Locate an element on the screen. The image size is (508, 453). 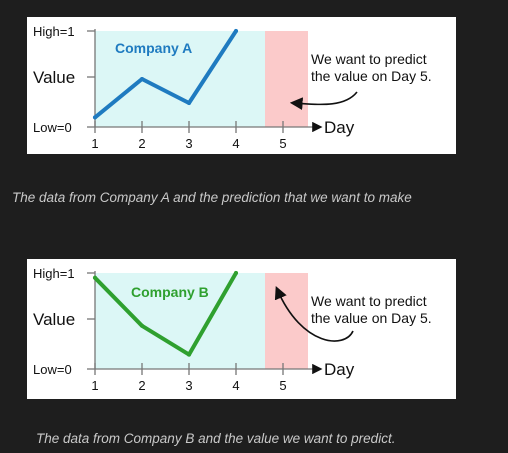
chart-title: Company B is located at coordinates (170, 292).